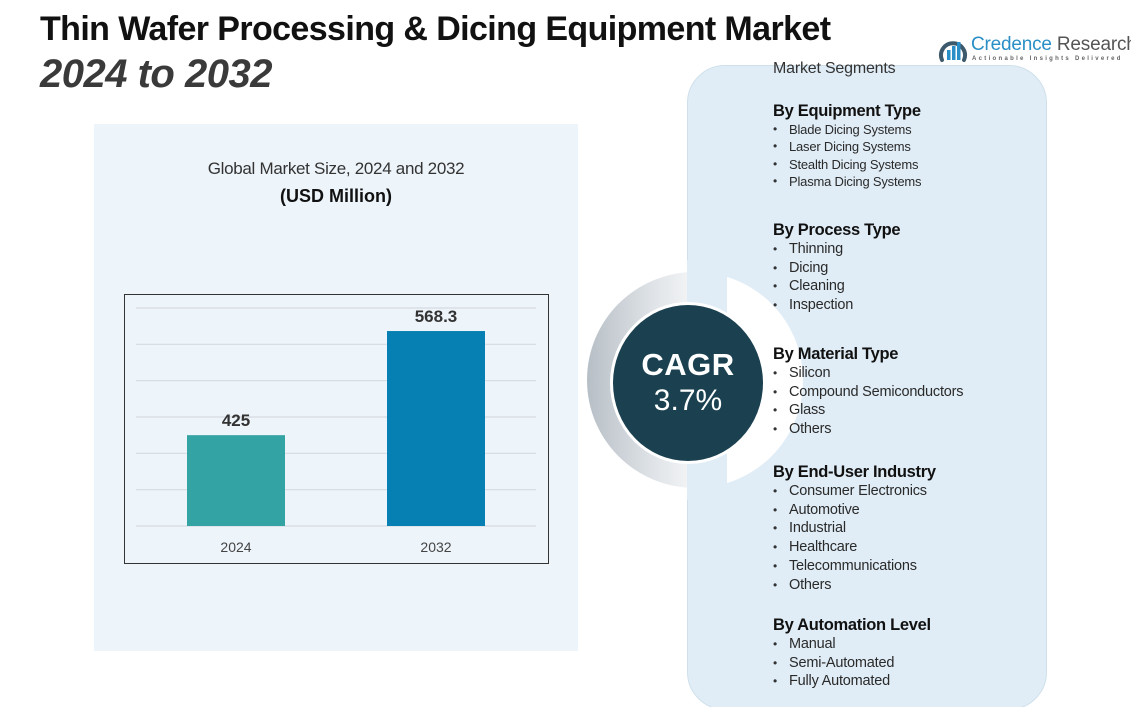 The height and width of the screenshot is (707, 1131). What do you see at coordinates (1093, 44) in the screenshot?
I see `brand-name-part2: Research` at bounding box center [1093, 44].